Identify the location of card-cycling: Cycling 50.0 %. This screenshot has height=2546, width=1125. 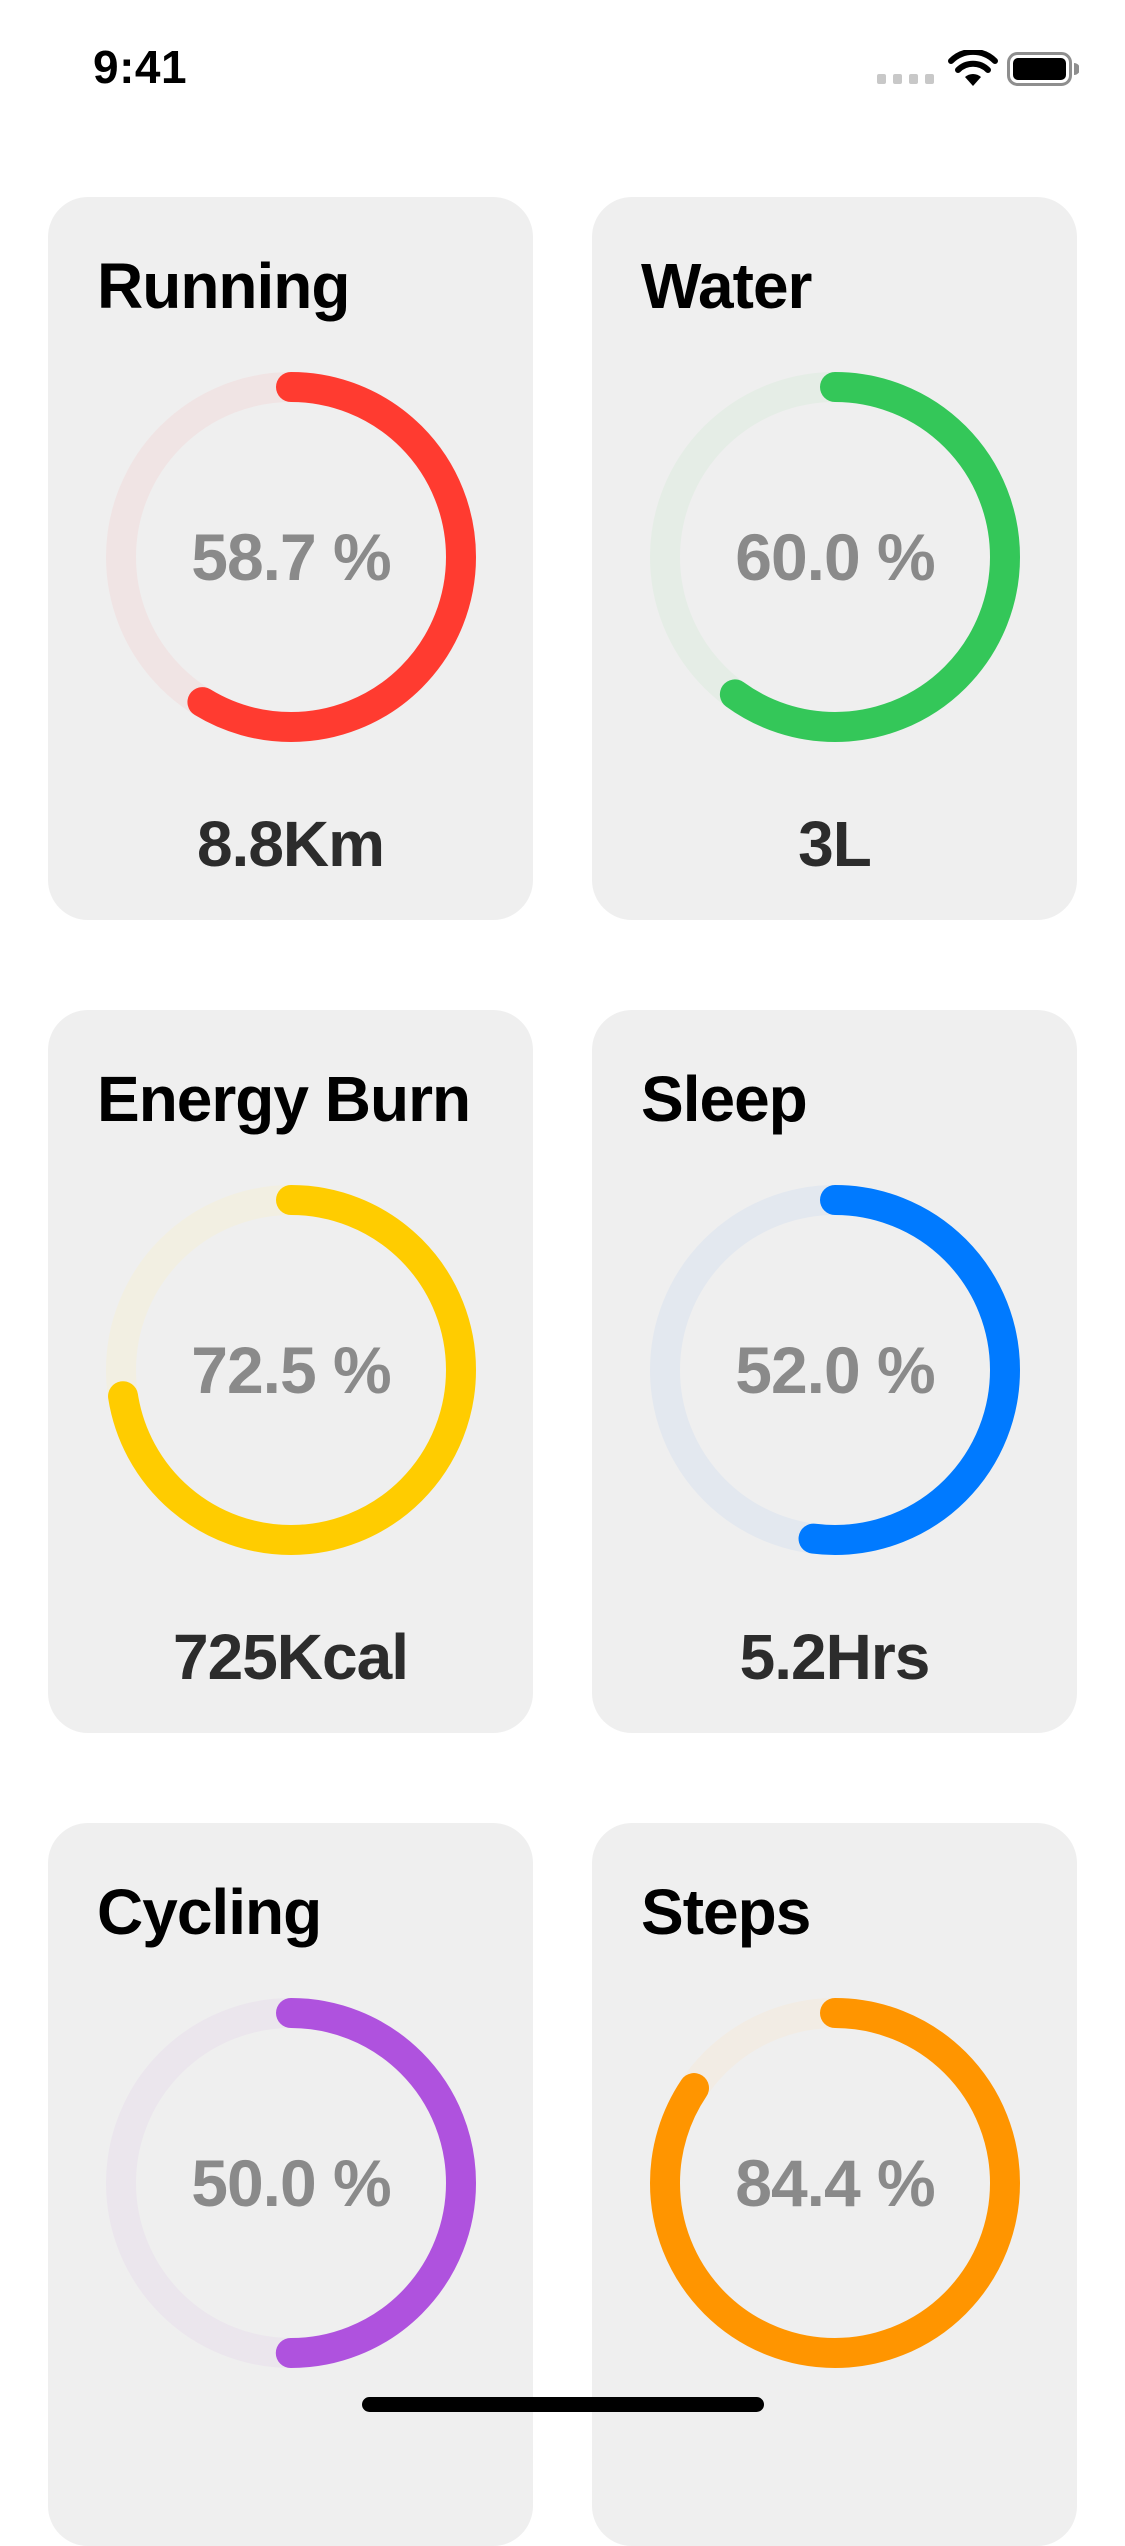
(290, 2184).